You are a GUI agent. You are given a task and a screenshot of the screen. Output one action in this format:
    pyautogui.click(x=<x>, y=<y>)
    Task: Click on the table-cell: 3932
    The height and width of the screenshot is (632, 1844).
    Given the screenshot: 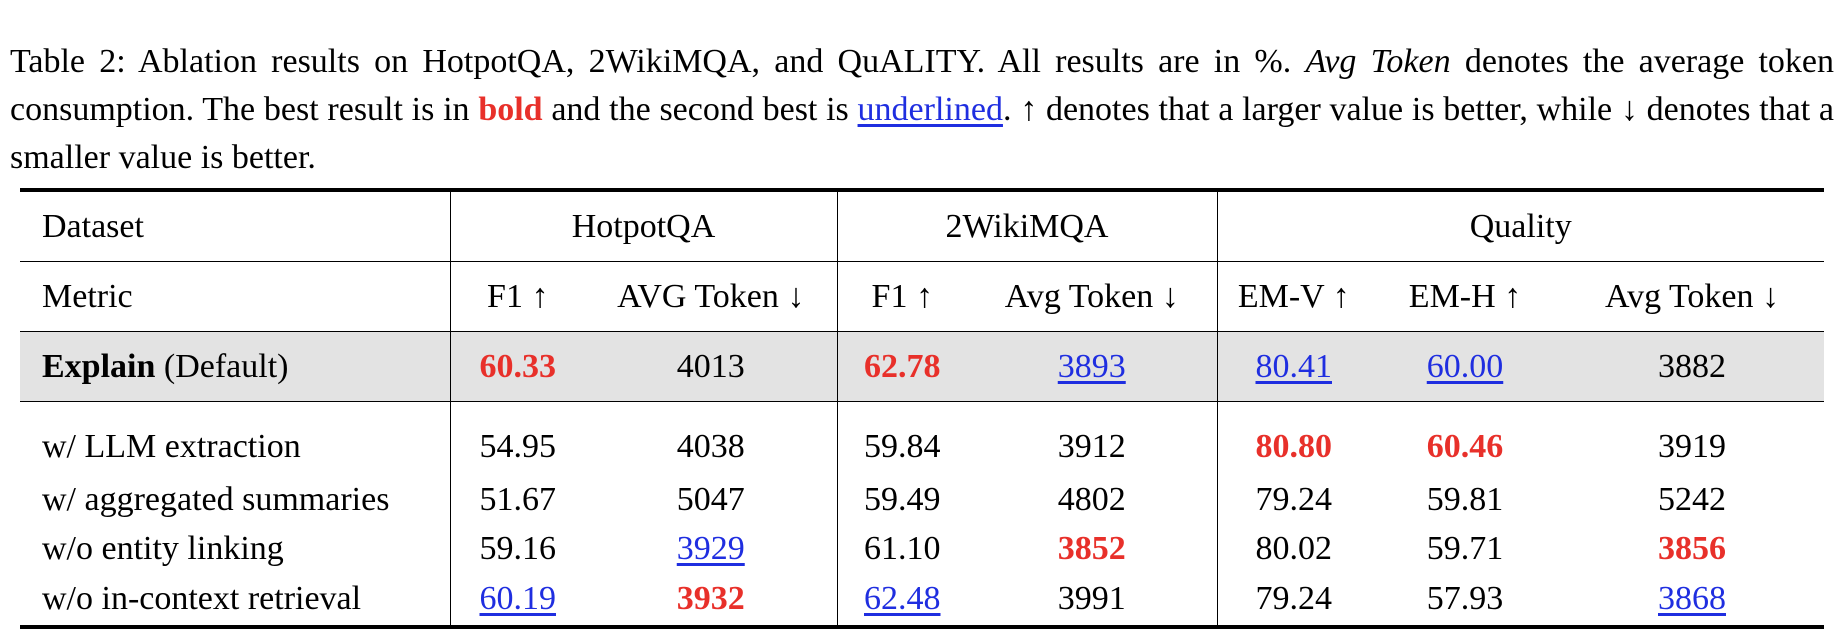 What is the action you would take?
    pyautogui.click(x=711, y=601)
    